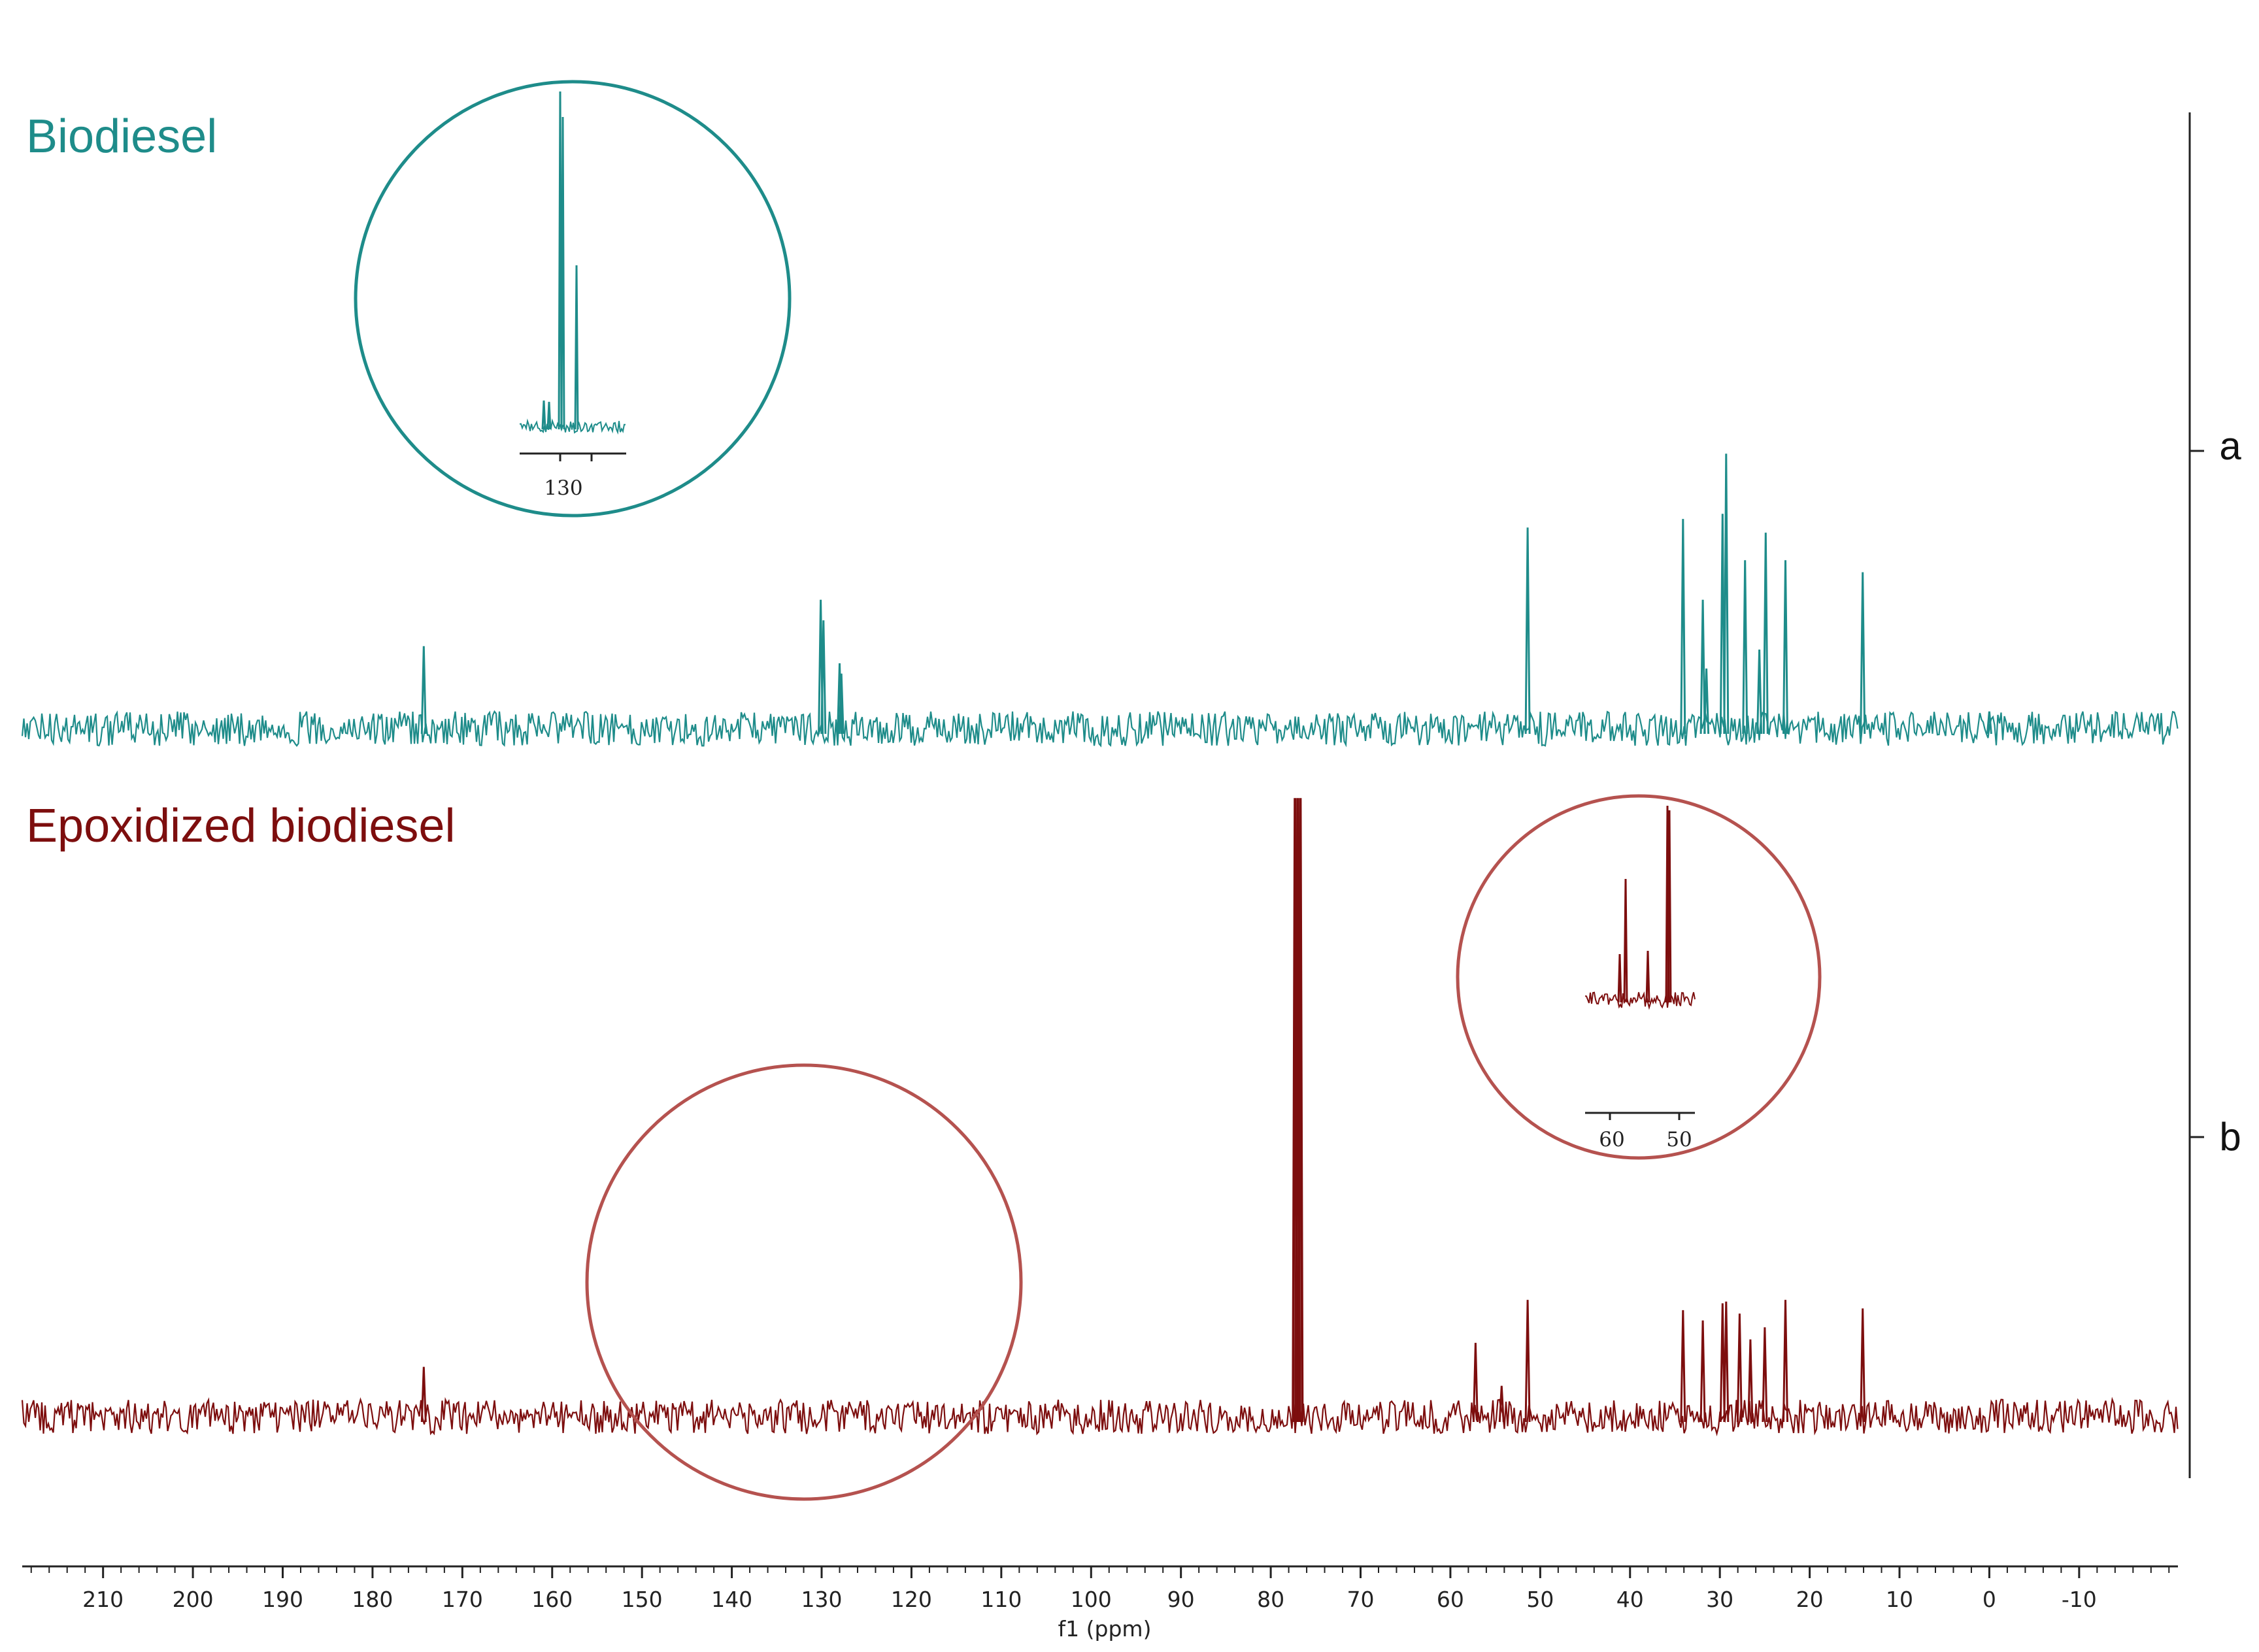 The image size is (2259, 1652). I want to click on spectrum-baseline-biodiesel, so click(1100, 729).